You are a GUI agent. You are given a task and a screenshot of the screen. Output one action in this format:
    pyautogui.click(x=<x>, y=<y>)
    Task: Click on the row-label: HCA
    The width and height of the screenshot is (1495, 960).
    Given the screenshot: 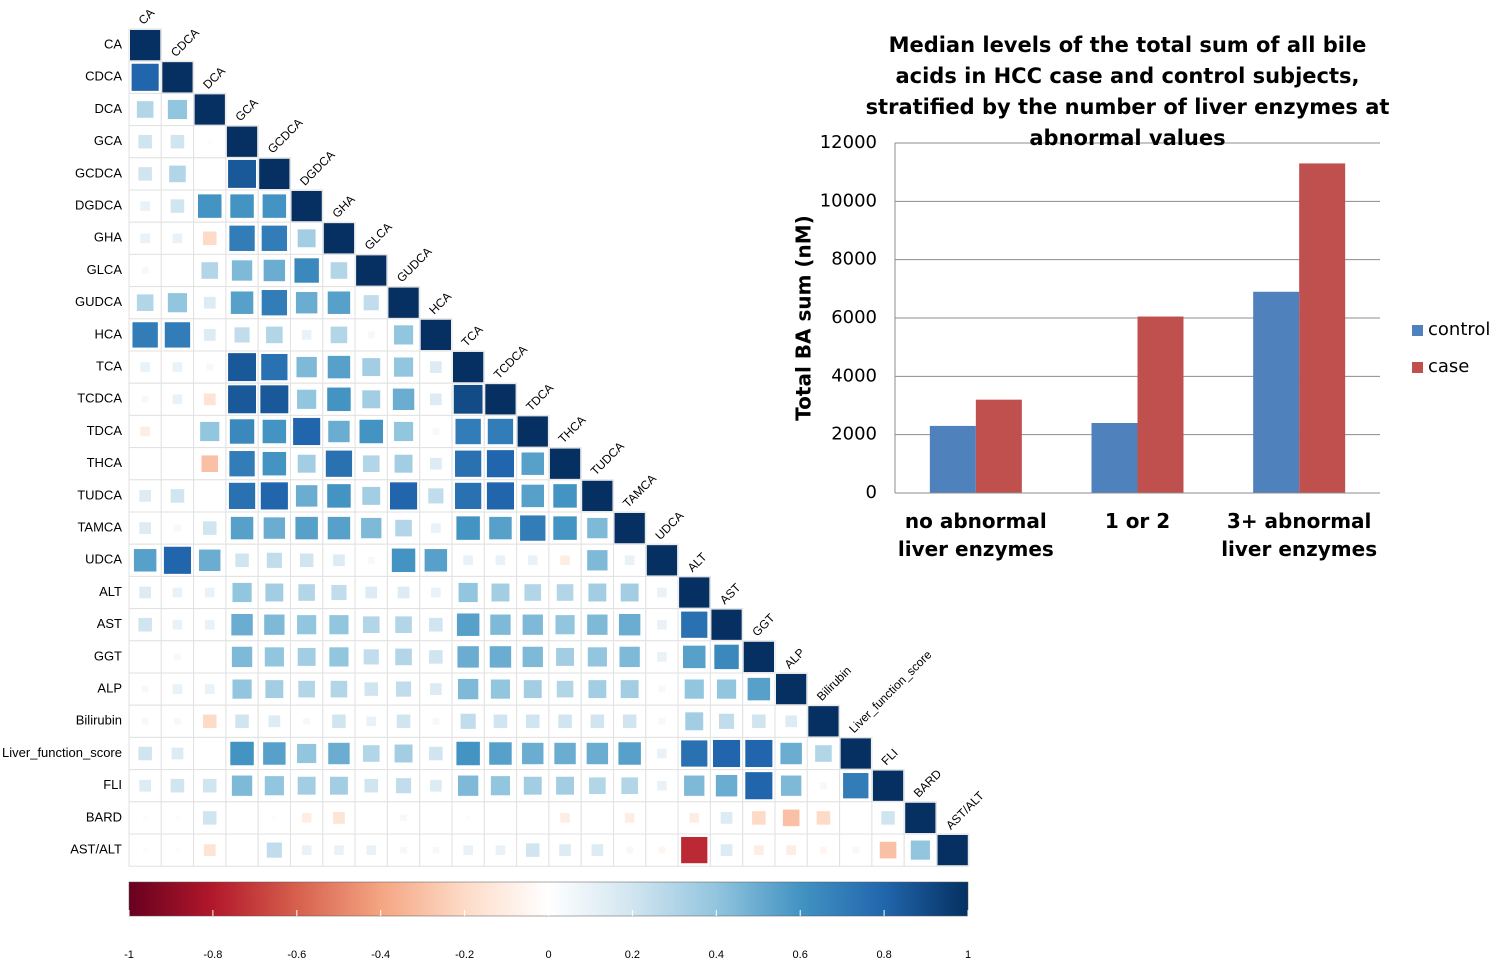 What is the action you would take?
    pyautogui.click(x=109, y=333)
    